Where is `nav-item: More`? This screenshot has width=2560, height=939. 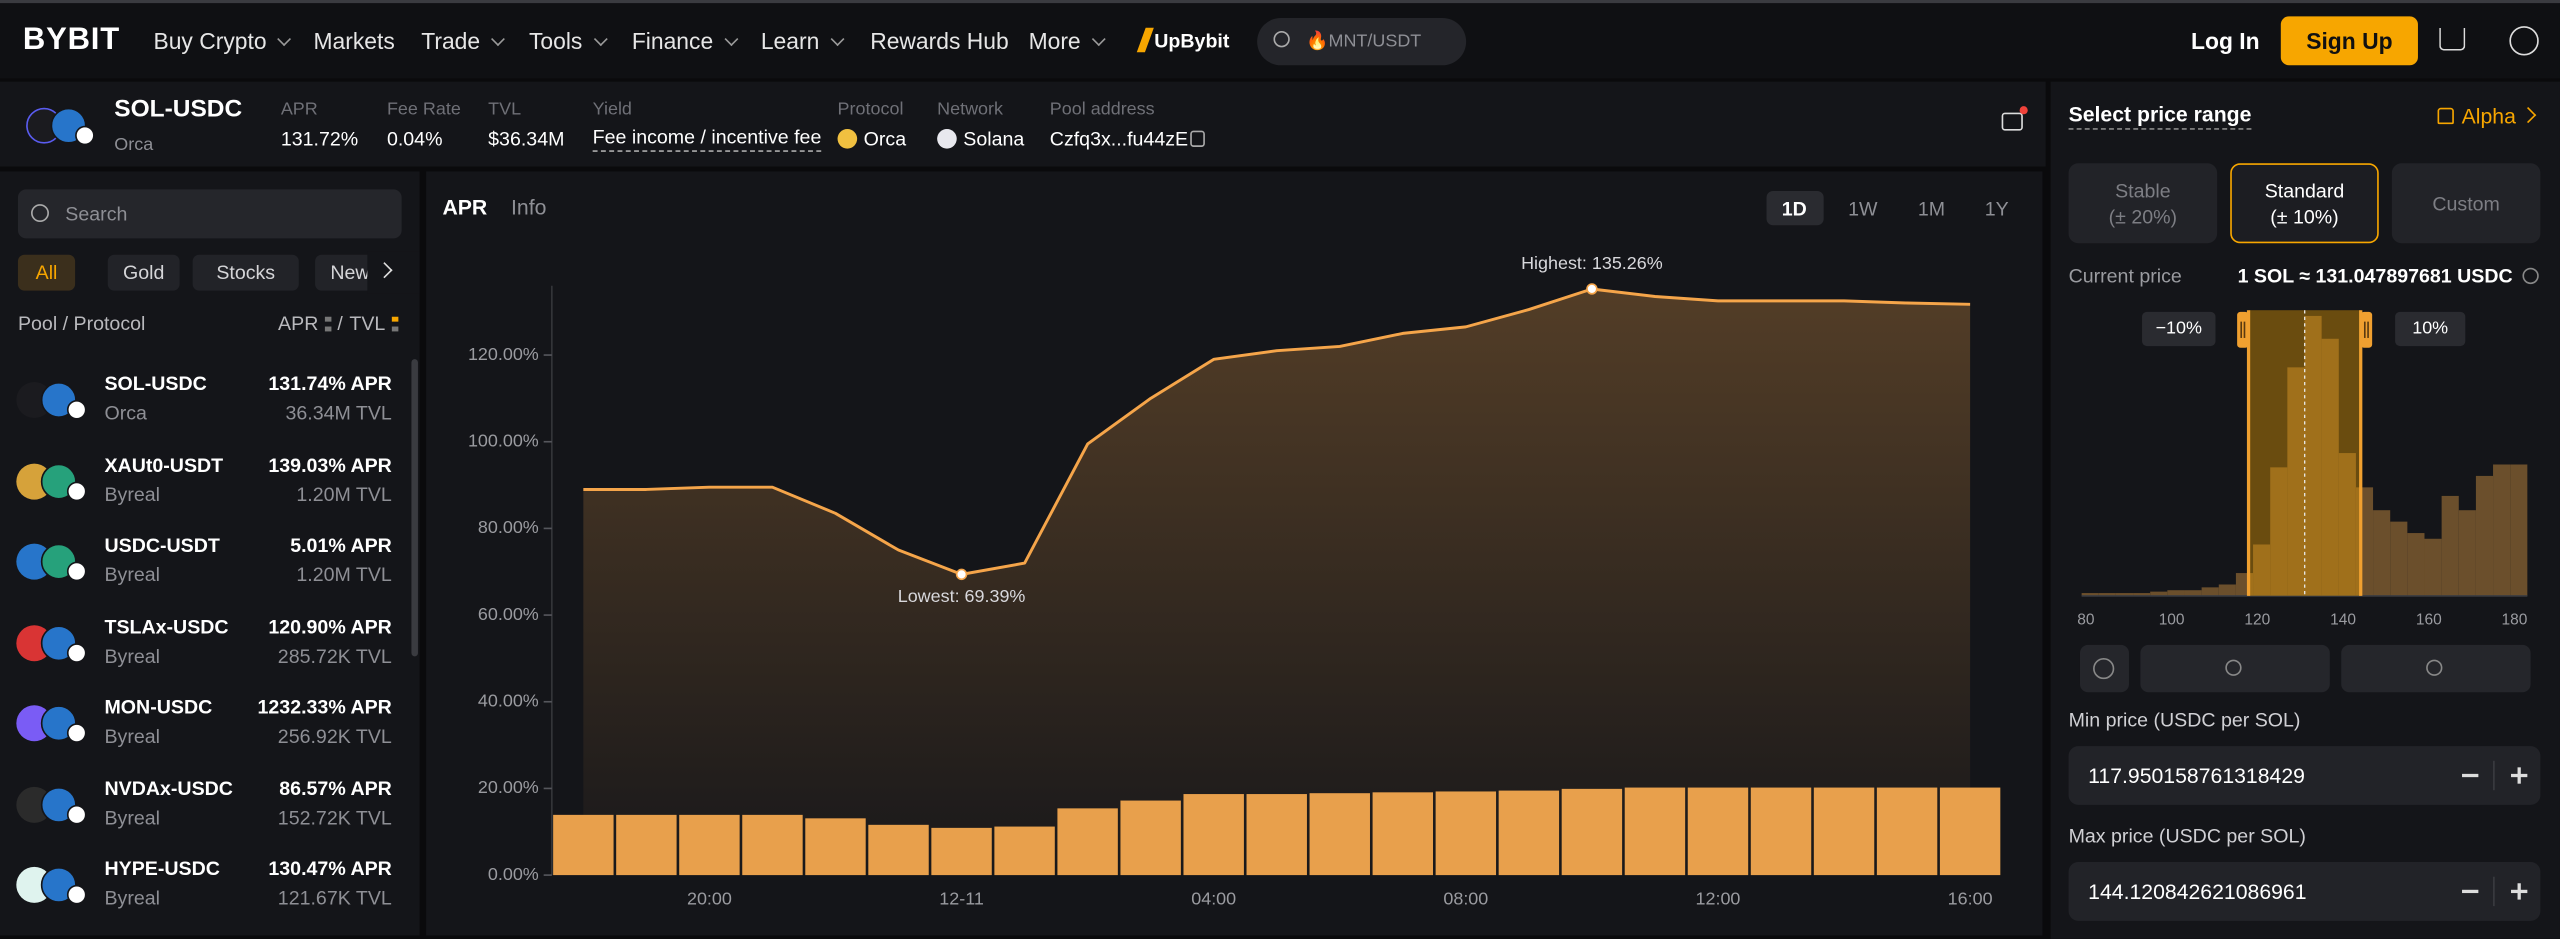 nav-item: More is located at coordinates (1067, 41).